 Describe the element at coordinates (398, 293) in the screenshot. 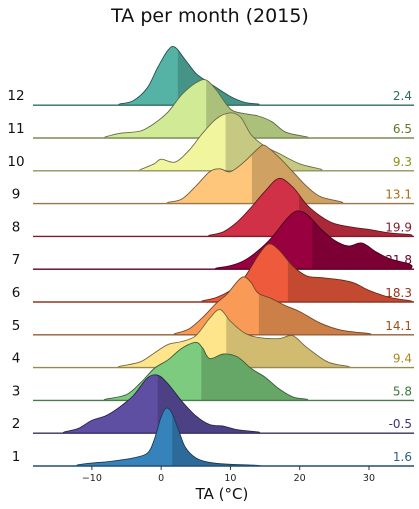

I see `ridge-mean-label-6: 18.3` at that location.